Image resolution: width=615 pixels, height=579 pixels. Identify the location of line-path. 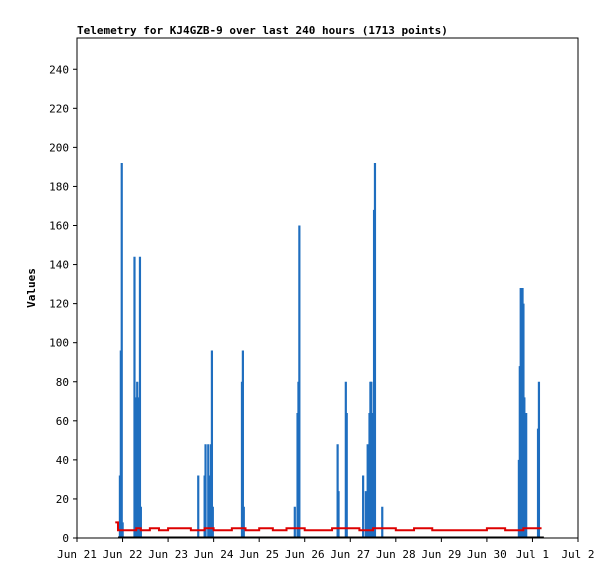
(328, 526).